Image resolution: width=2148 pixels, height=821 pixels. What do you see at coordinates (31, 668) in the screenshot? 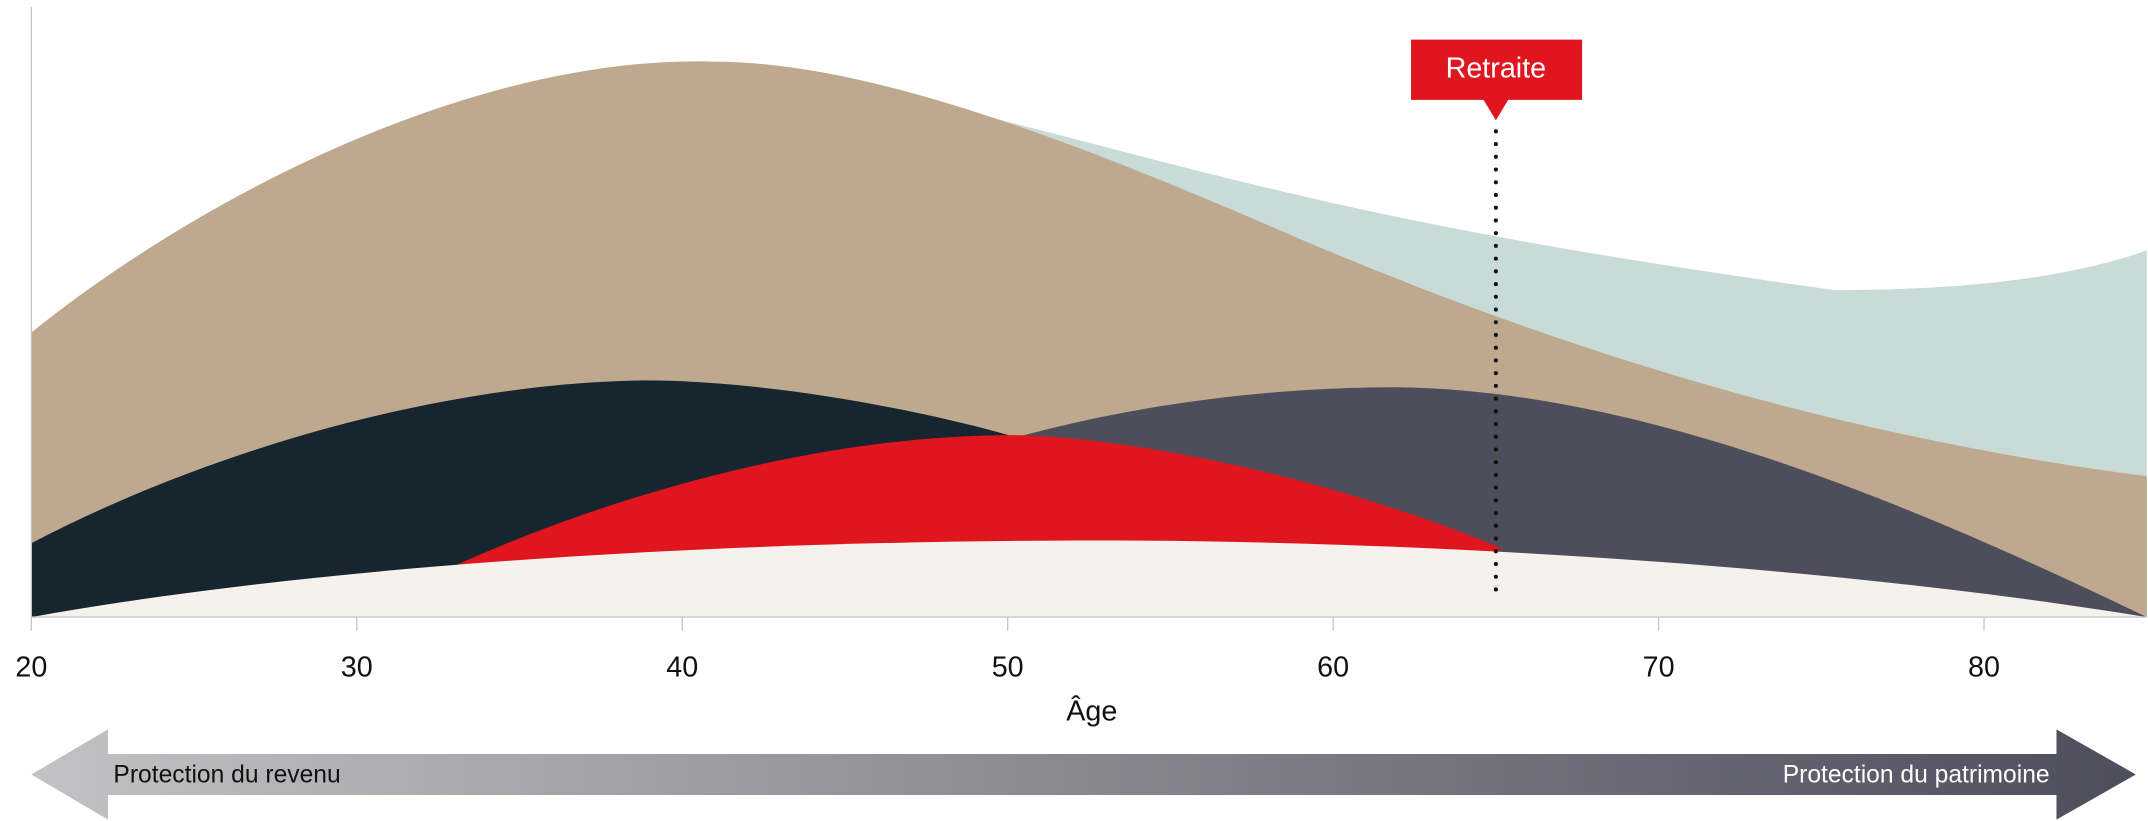
I see `x-tick-label: 20` at bounding box center [31, 668].